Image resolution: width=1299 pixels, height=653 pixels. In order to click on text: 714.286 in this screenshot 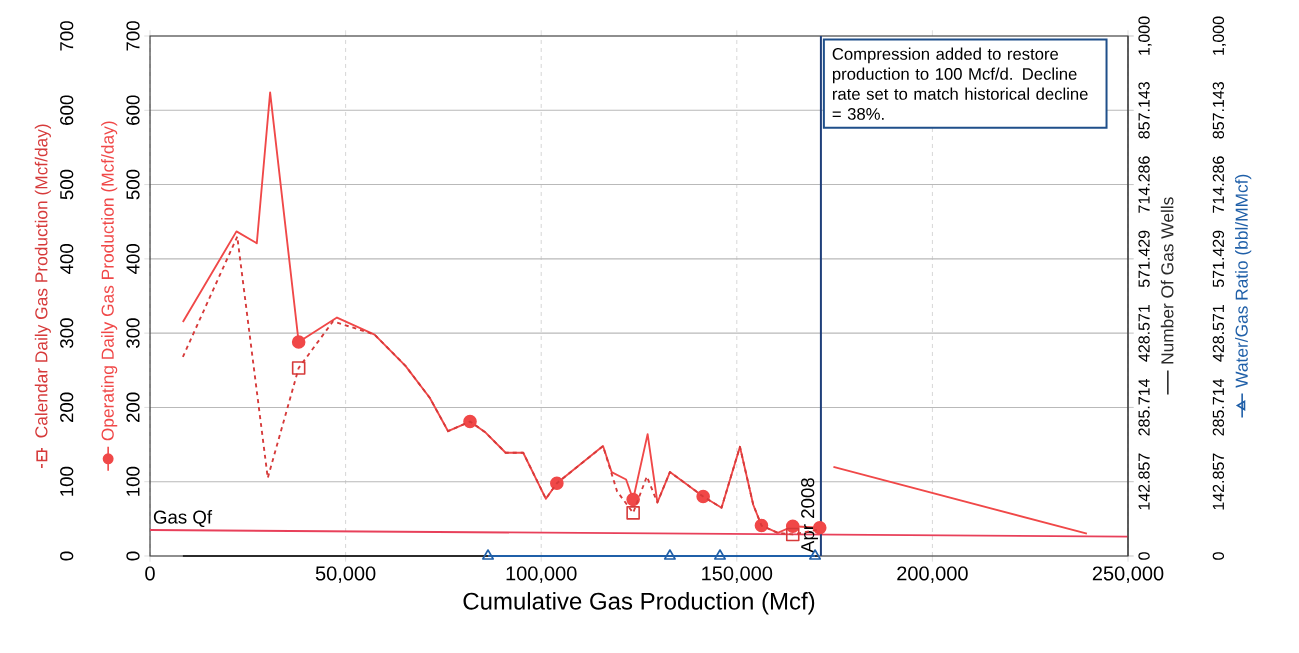, I will do `click(1218, 184)`.